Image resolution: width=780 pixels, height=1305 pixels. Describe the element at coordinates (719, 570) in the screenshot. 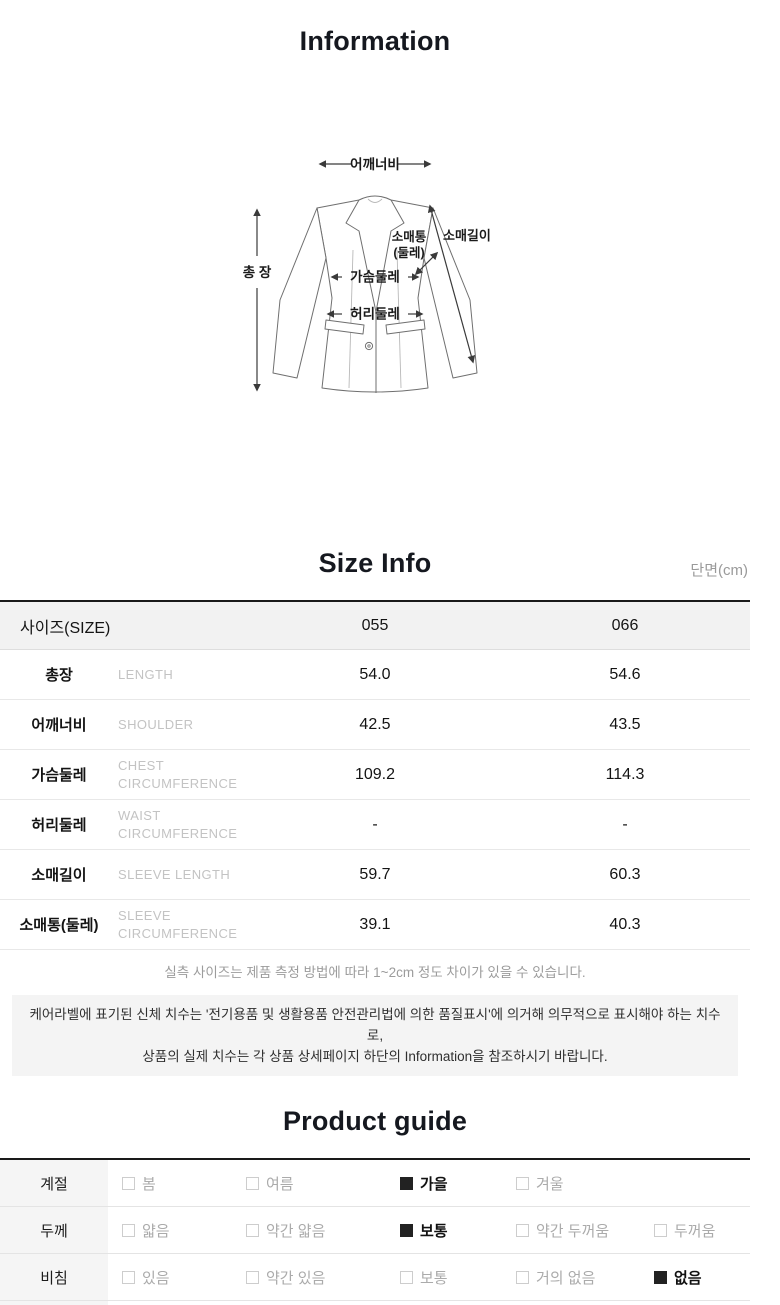

I see `unit-label: 단면(cm)` at that location.